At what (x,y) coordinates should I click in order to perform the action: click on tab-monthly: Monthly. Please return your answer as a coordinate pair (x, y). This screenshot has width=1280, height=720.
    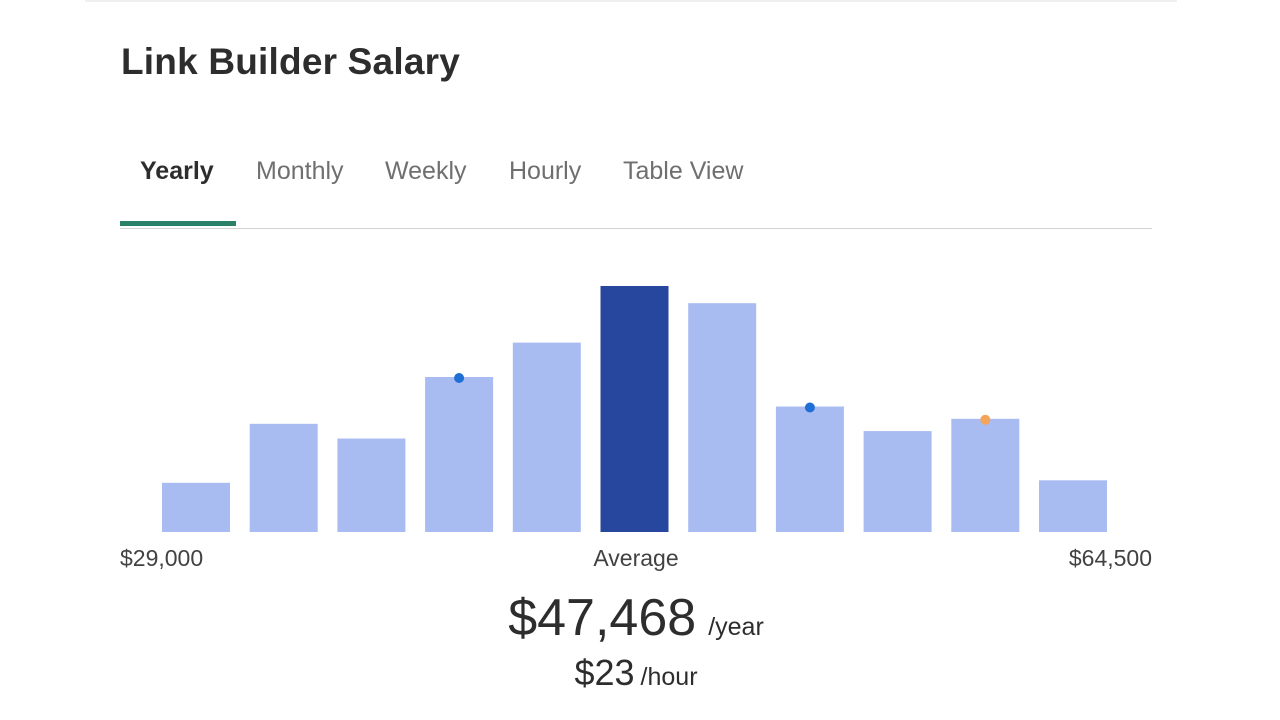
    Looking at the image, I should click on (300, 171).